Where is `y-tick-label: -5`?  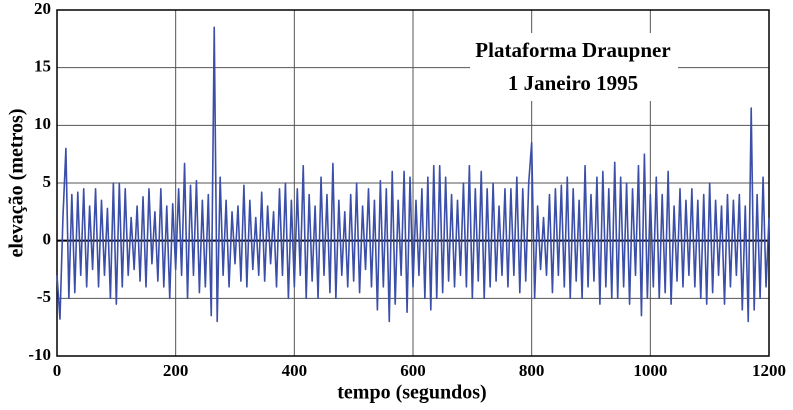
y-tick-label: -5 is located at coordinates (44, 296).